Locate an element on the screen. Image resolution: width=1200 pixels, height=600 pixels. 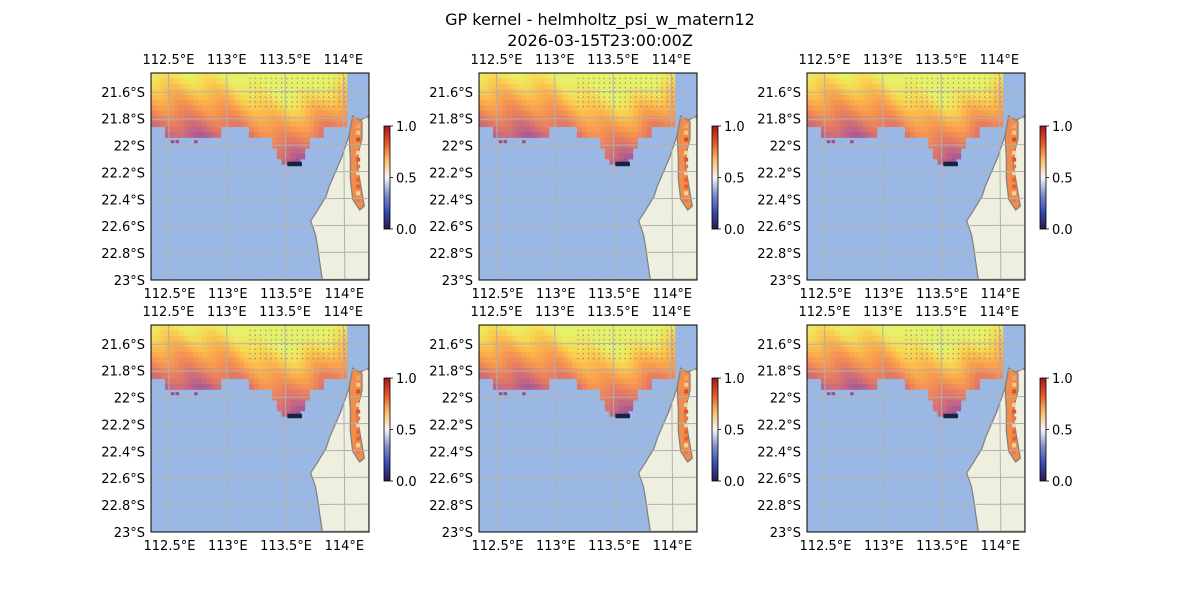
map-area is located at coordinates (260, 428).